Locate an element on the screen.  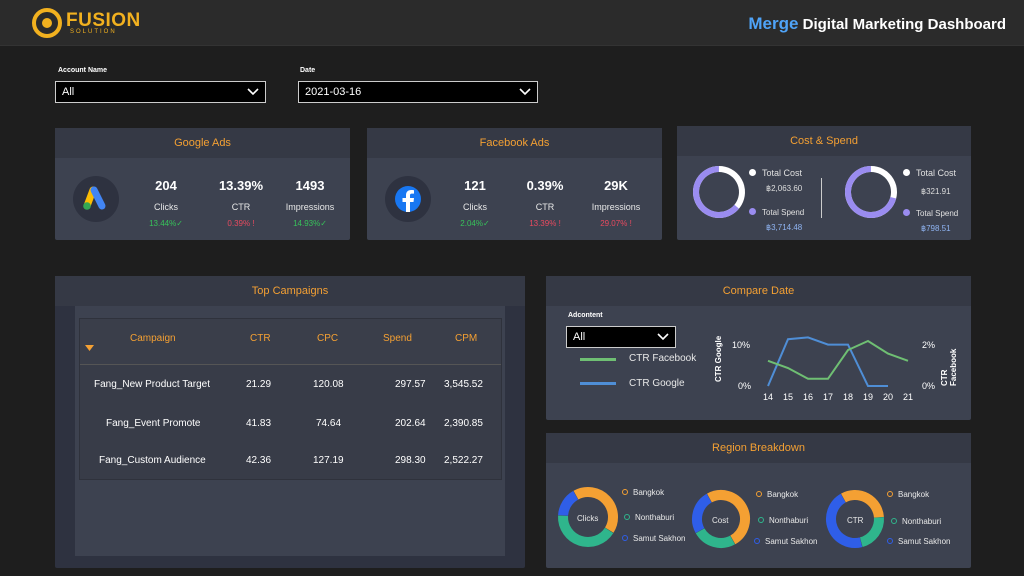
facebook-impressions-metric: 29K Impressions 29.07% ! is located at coordinates (616, 203).